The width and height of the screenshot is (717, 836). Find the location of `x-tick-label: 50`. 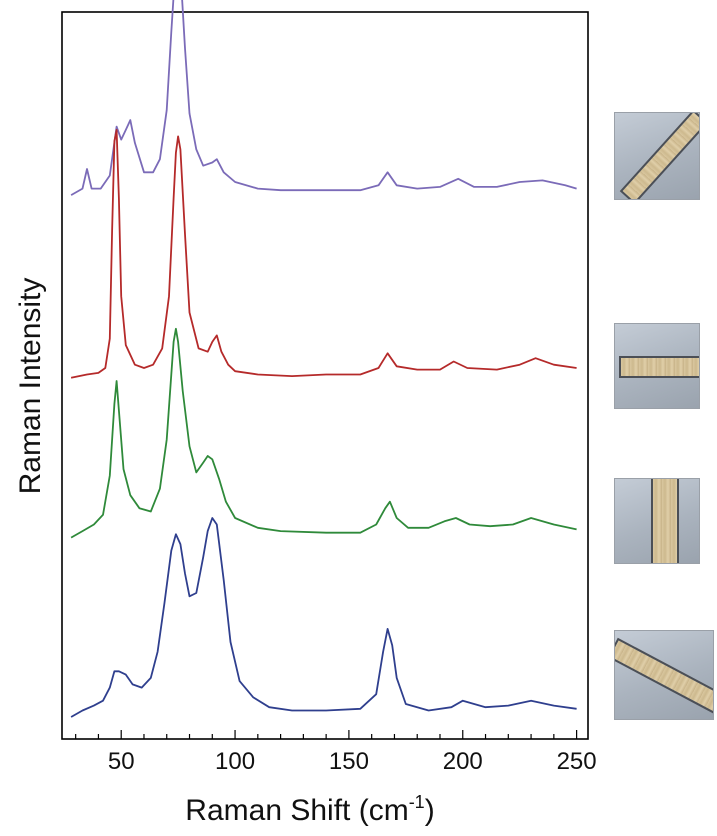

x-tick-label: 50 is located at coordinates (121, 761).